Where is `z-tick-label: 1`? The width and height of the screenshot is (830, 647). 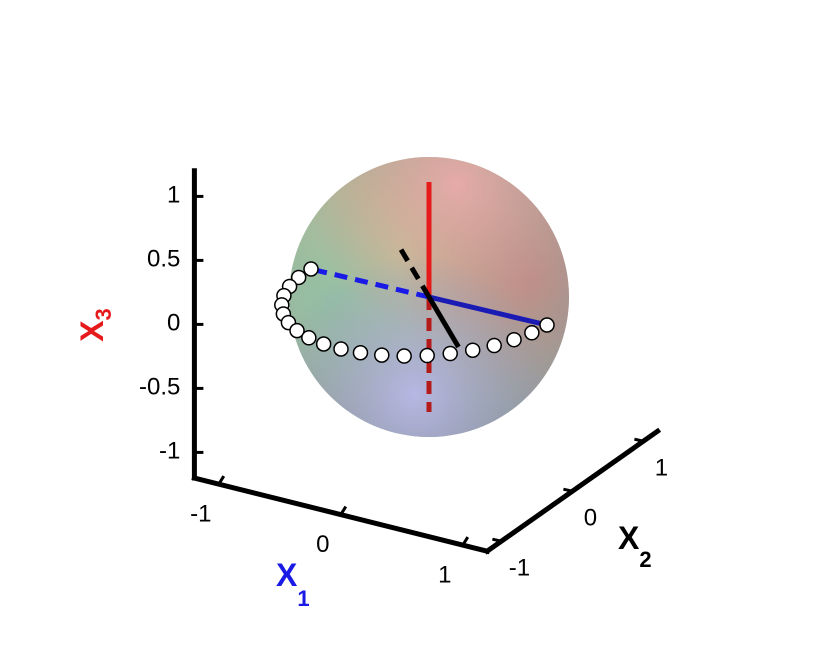
z-tick-label: 1 is located at coordinates (173, 195).